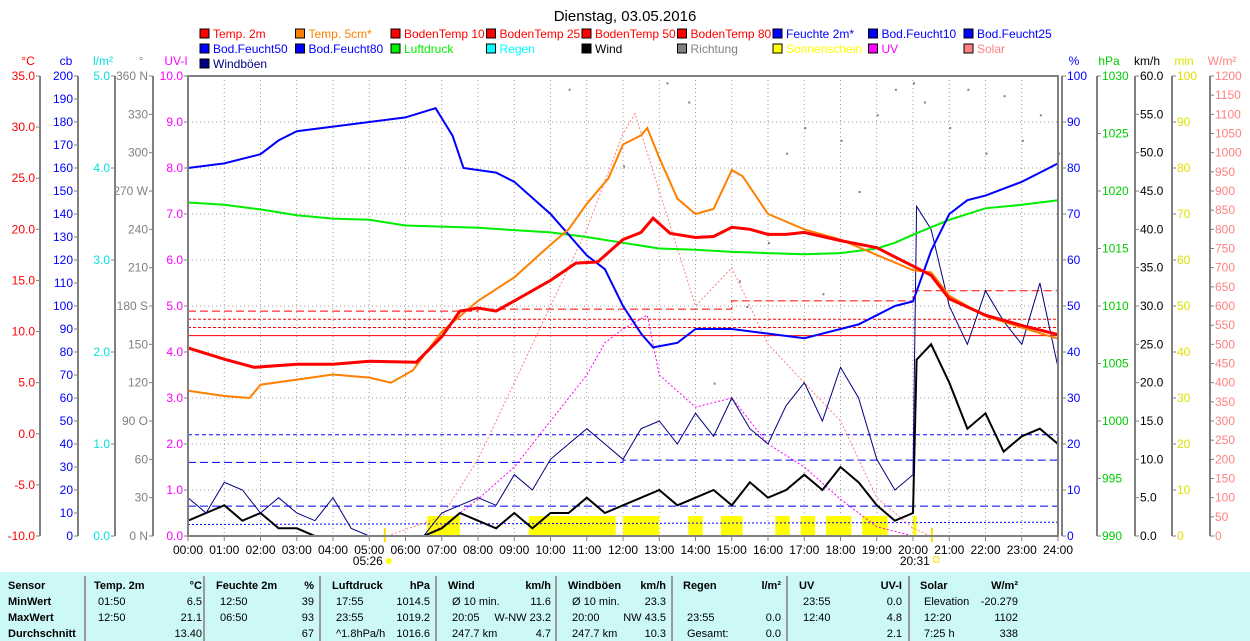  What do you see at coordinates (1225, 440) in the screenshot?
I see `solar-tick-label: 250` at bounding box center [1225, 440].